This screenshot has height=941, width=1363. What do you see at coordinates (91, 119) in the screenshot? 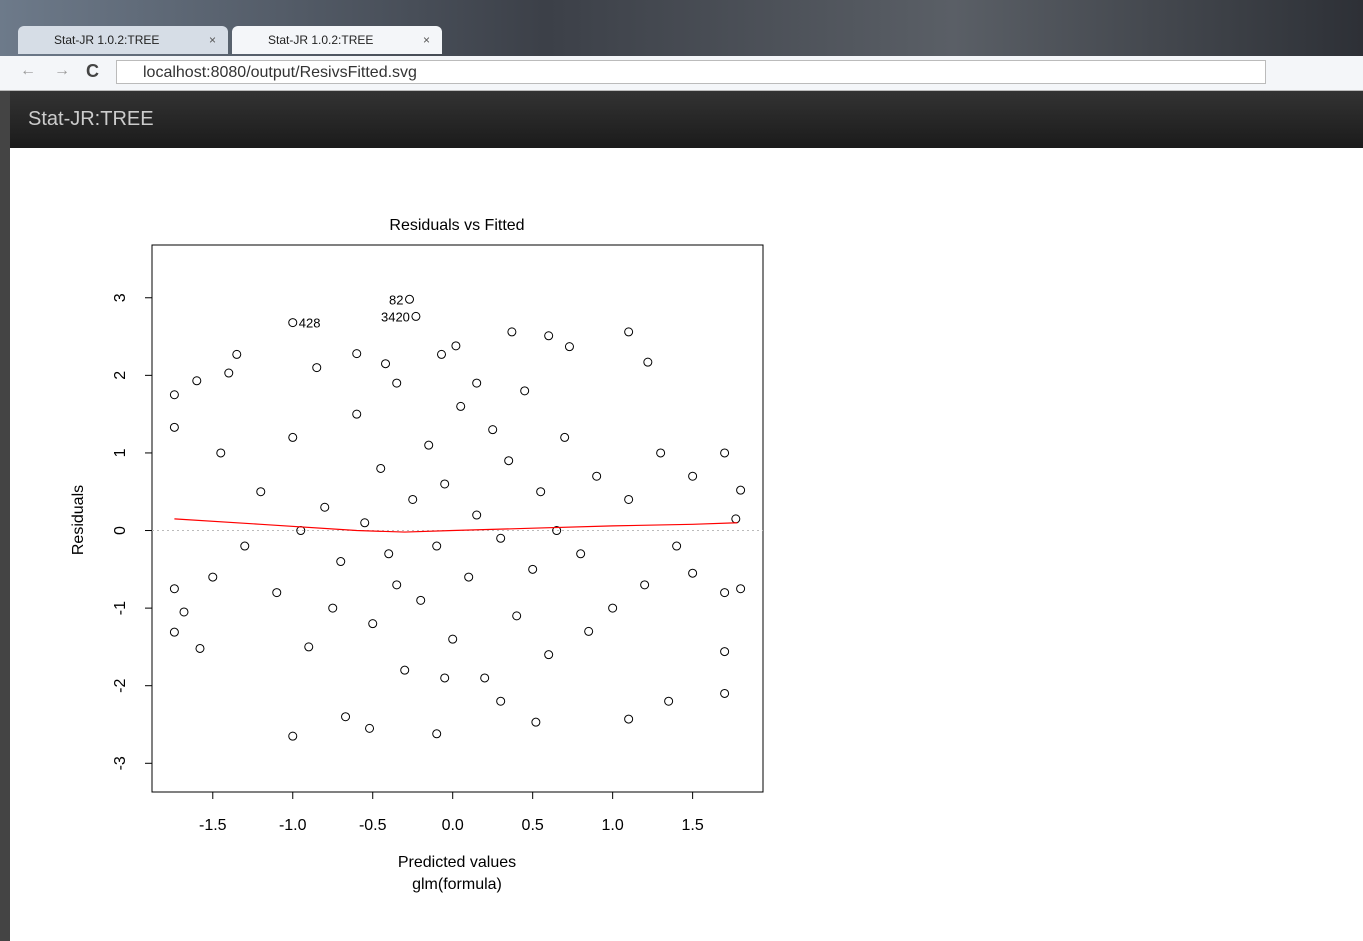
I see `app-title: Stat-JR:TREE` at bounding box center [91, 119].